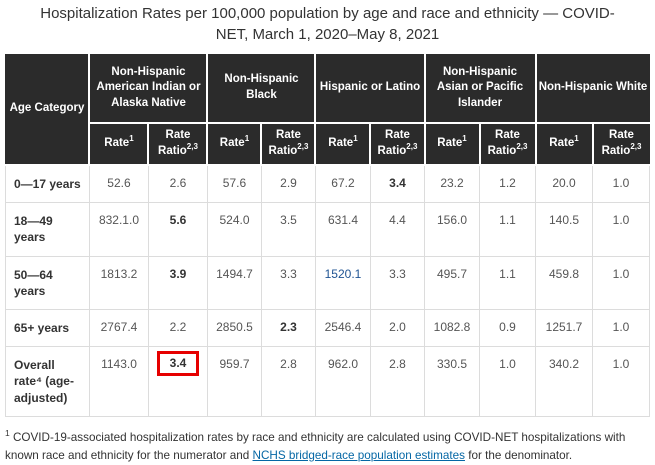 Image resolution: width=655 pixels, height=465 pixels. What do you see at coordinates (48, 110) in the screenshot?
I see `col-header-age: Age Category` at bounding box center [48, 110].